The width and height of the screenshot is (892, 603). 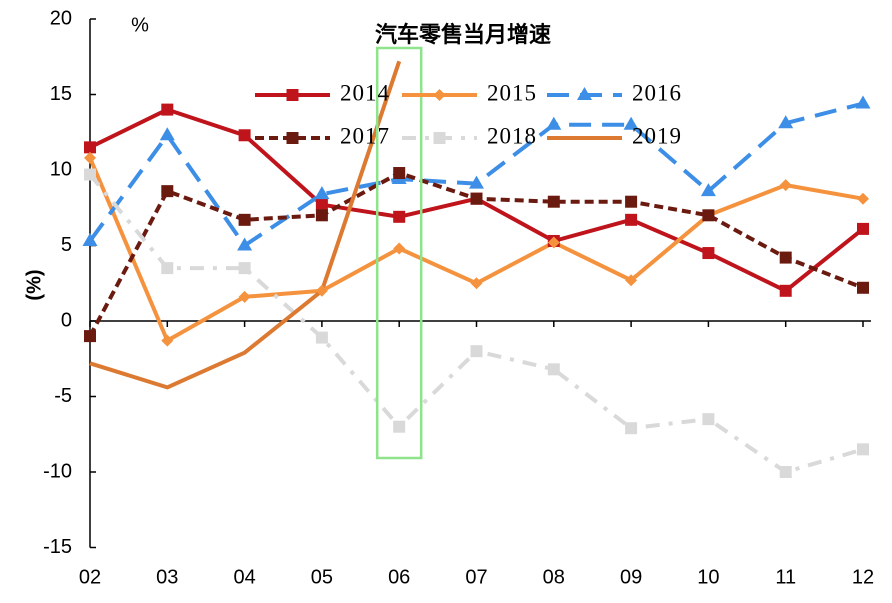 What do you see at coordinates (785, 577) in the screenshot?
I see `x-tick-label: 11` at bounding box center [785, 577].